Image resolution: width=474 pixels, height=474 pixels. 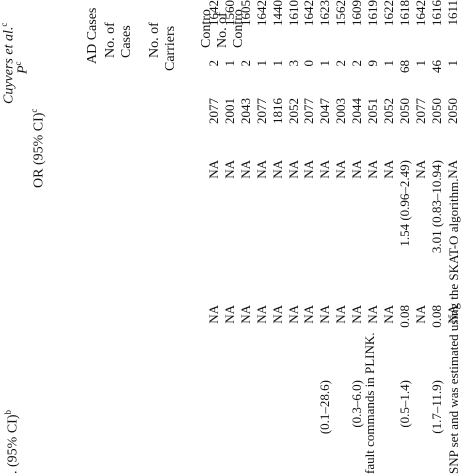 I want to click on header-cases: Cases, so click(x=126, y=41).